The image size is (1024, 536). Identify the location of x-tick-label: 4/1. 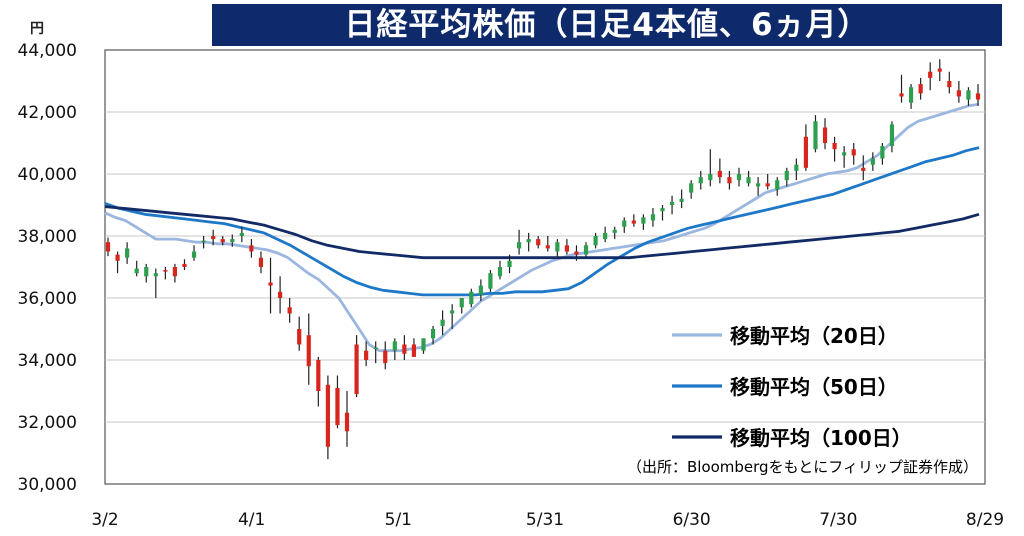
(251, 520).